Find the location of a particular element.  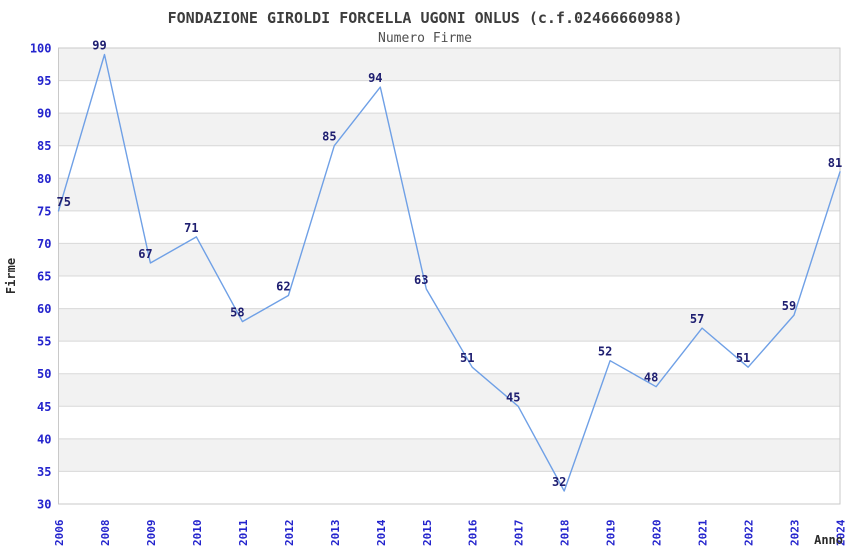

y-tick-label: 75 is located at coordinates (44, 211).